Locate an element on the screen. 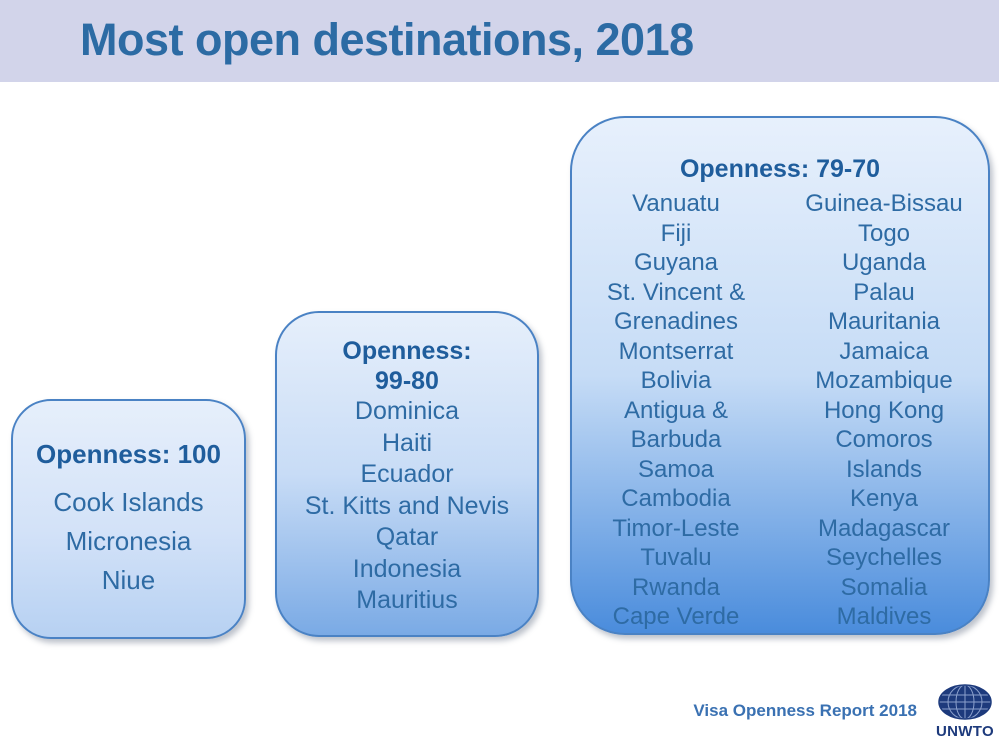 Image resolution: width=999 pixels, height=739 pixels. country-item: Madagascar is located at coordinates (884, 528).